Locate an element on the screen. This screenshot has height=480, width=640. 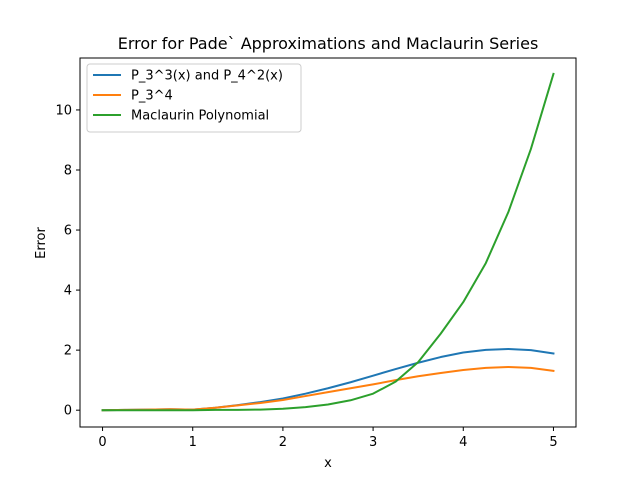
x-axis-label: x is located at coordinates (328, 463).